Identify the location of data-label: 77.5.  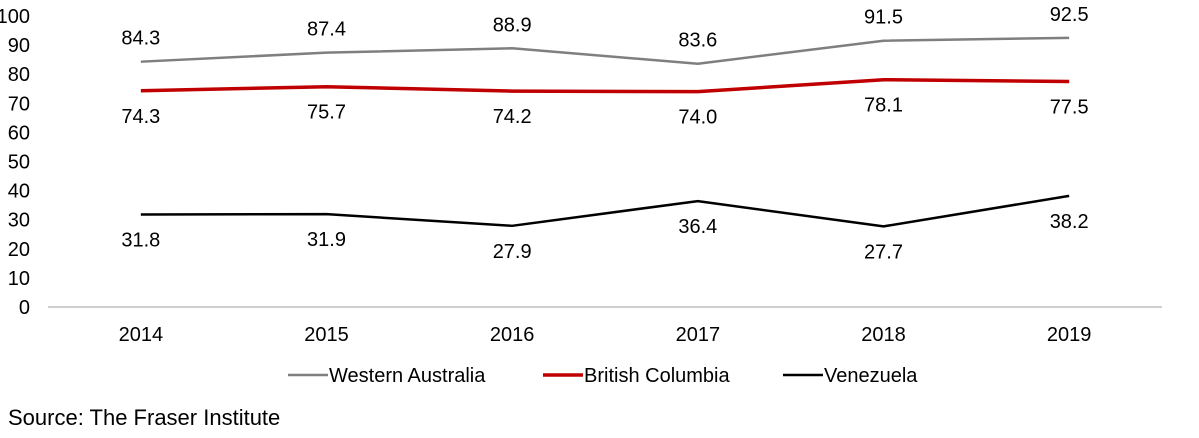
(1069, 107).